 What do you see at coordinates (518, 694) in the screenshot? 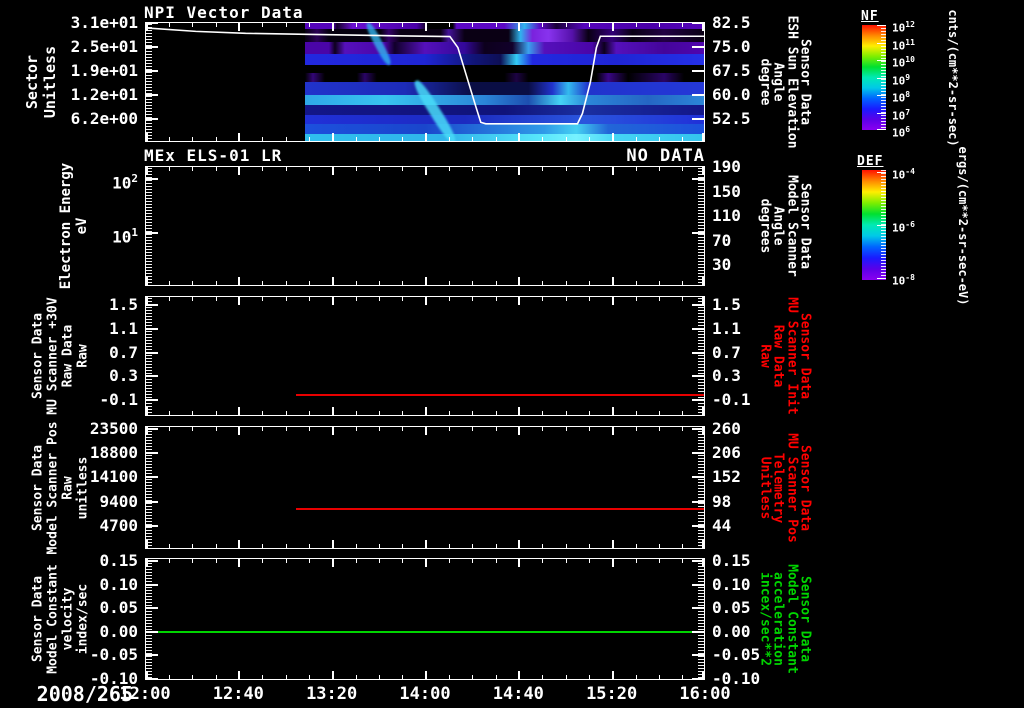
I see `x-tick-label: 14:40` at bounding box center [518, 694].